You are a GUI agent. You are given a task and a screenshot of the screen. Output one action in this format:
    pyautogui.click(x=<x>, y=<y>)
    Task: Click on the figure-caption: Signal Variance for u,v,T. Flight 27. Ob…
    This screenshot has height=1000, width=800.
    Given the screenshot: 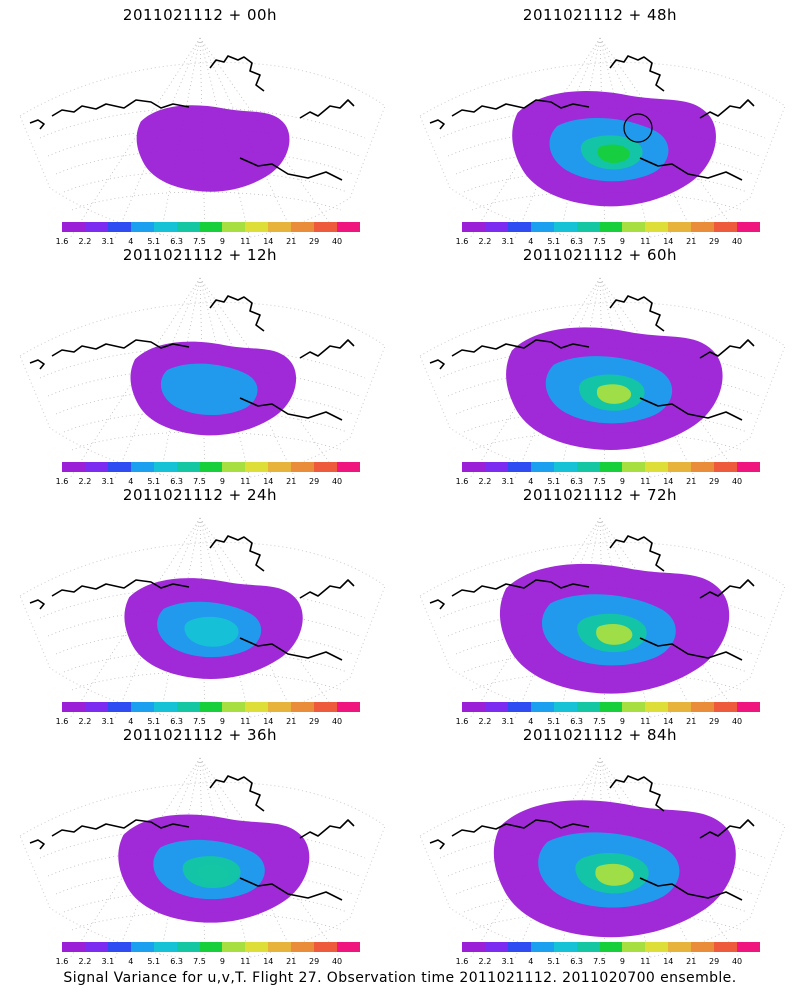 What is the action you would take?
    pyautogui.click(x=400, y=978)
    